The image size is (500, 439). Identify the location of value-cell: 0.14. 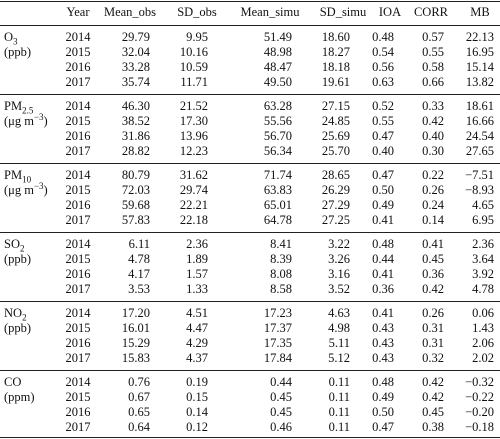
(433, 220).